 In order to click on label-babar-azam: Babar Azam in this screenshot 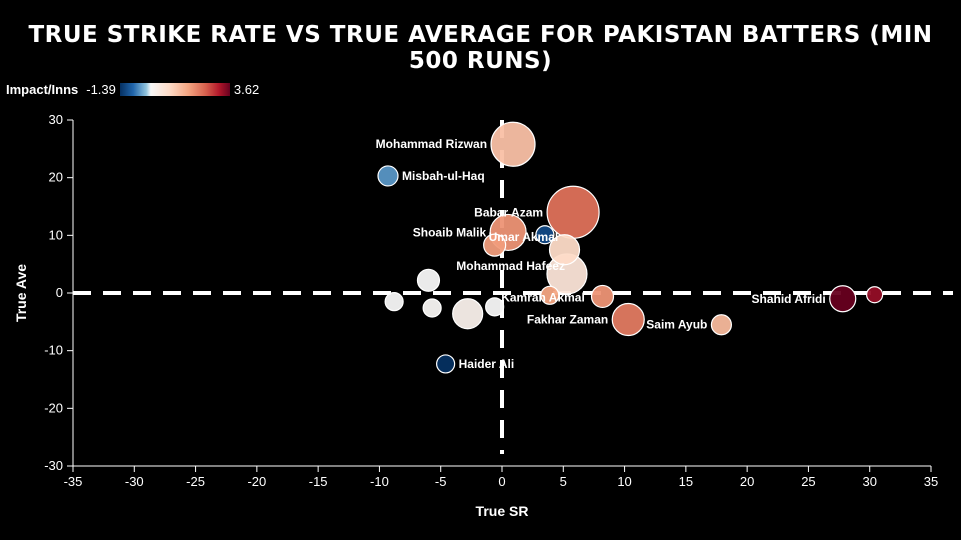, I will do `click(508, 212)`.